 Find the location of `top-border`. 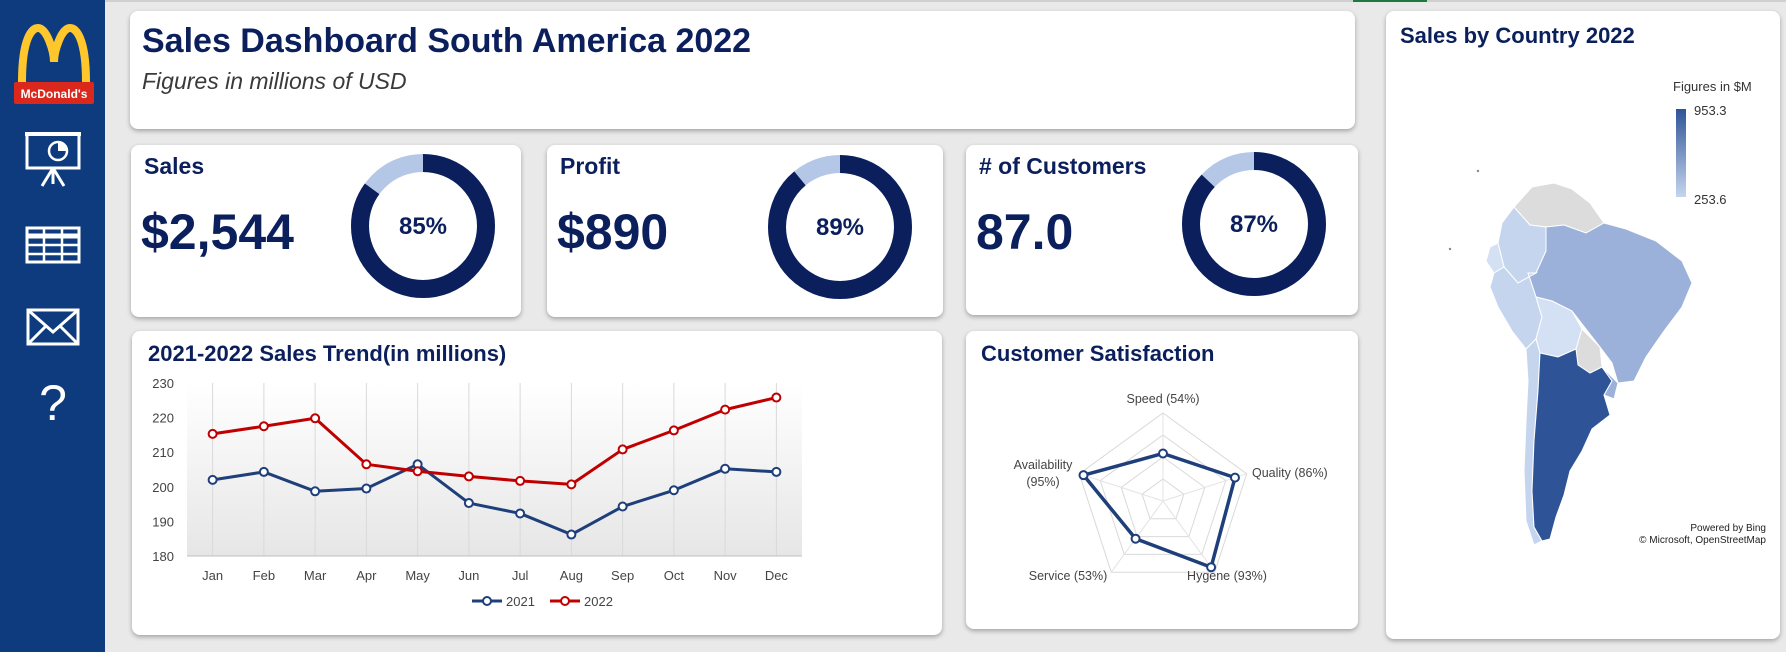

top-border is located at coordinates (945, 1).